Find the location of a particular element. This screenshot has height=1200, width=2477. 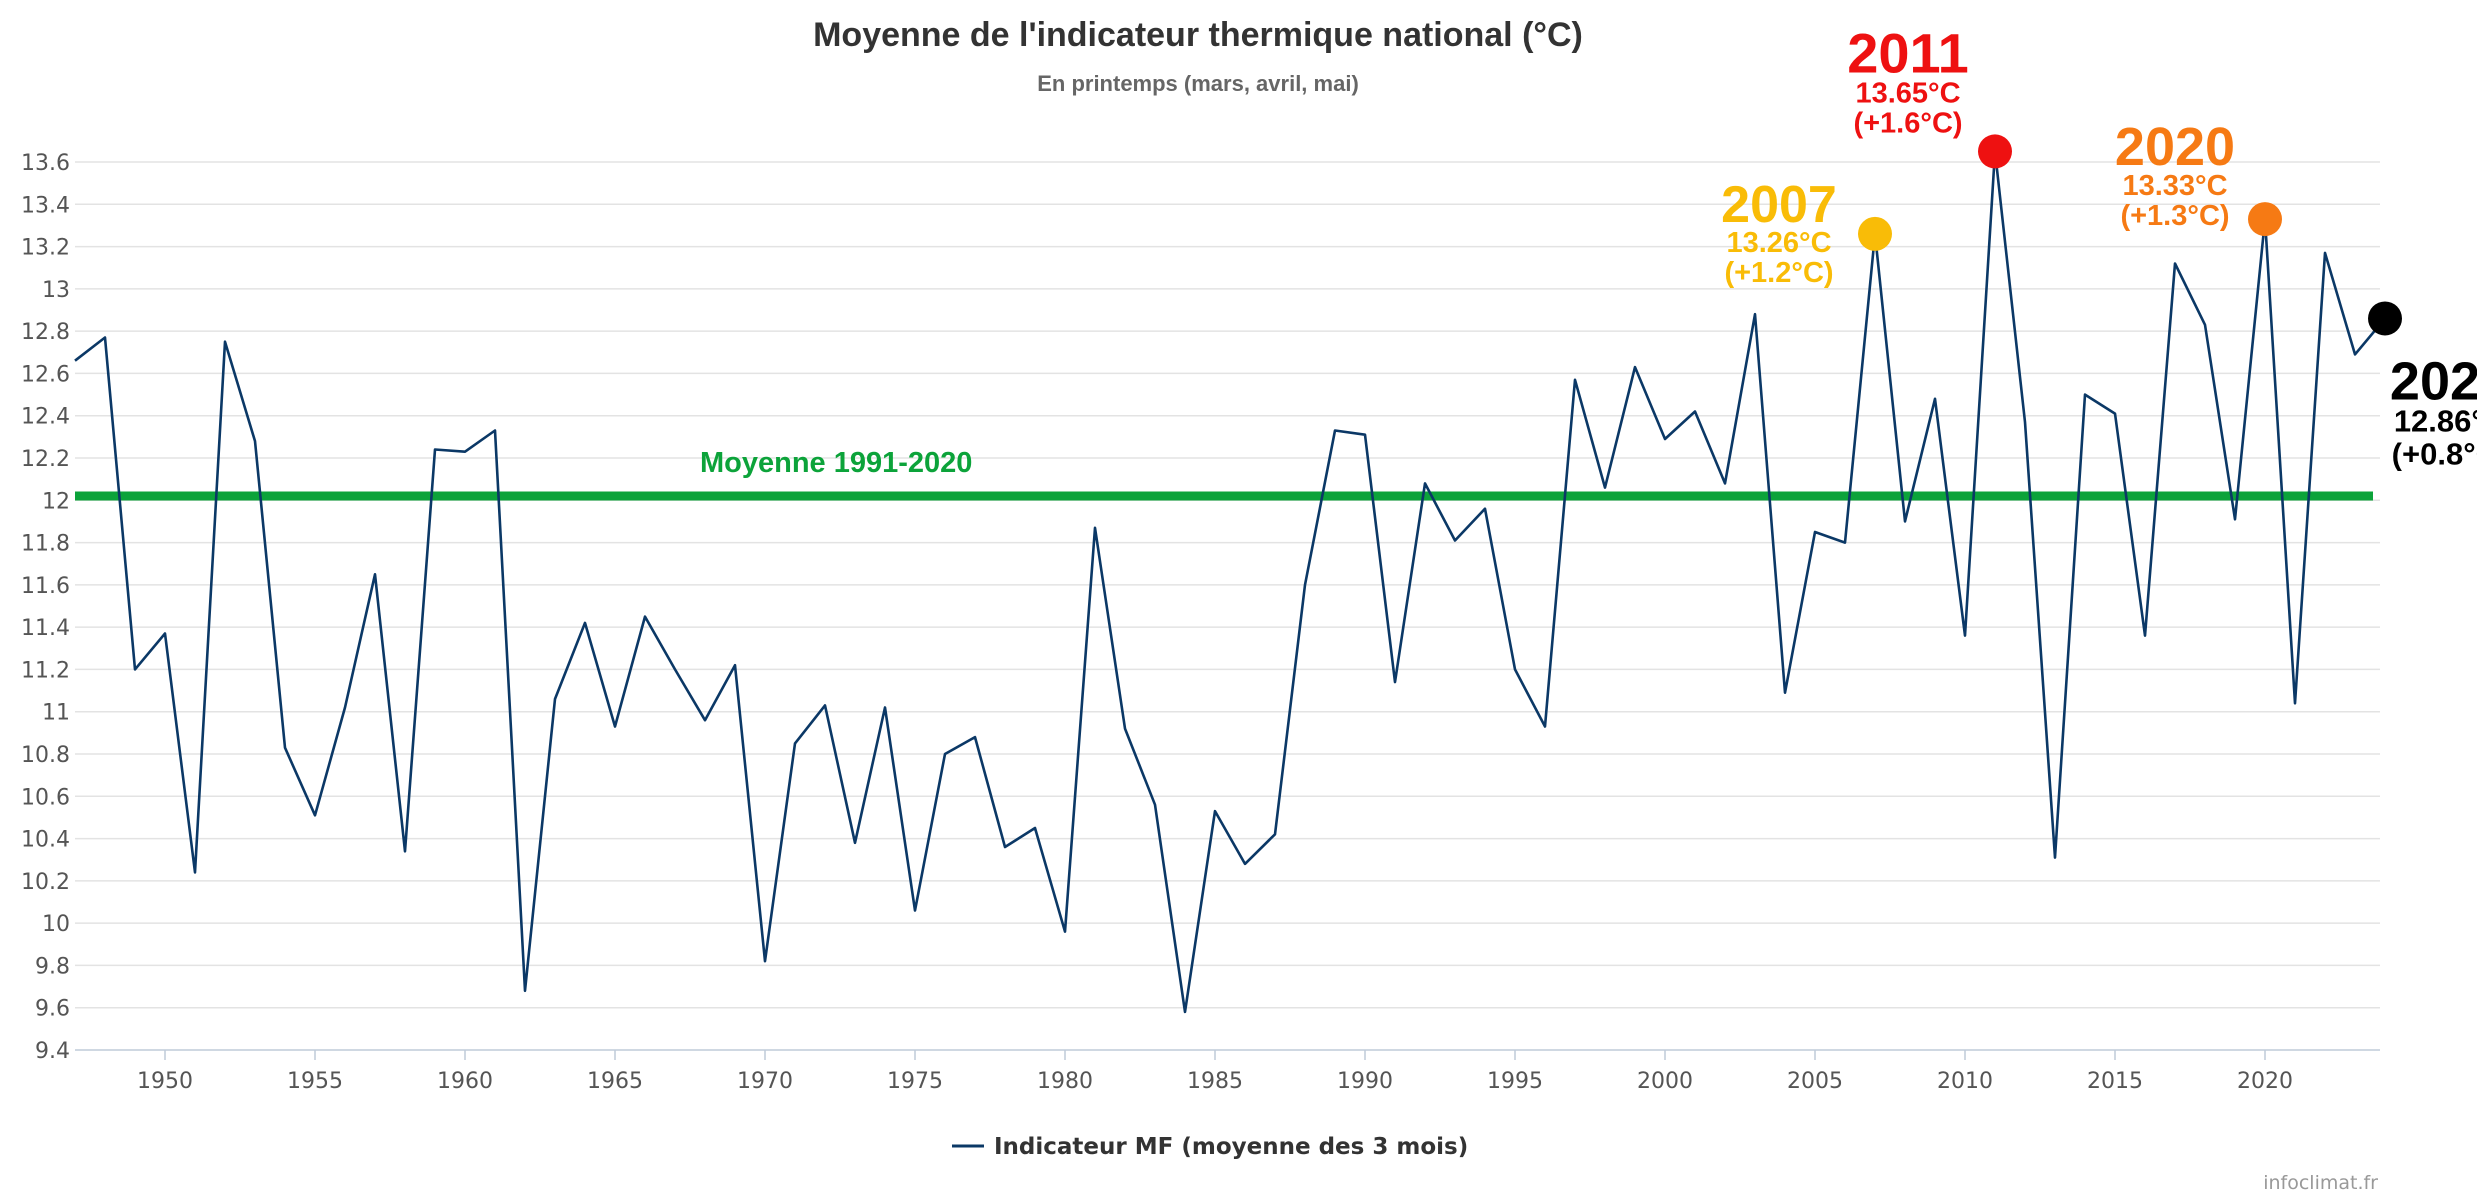

highlight-anomaly-2024: (+0.8°C) is located at coordinates (2434, 453).